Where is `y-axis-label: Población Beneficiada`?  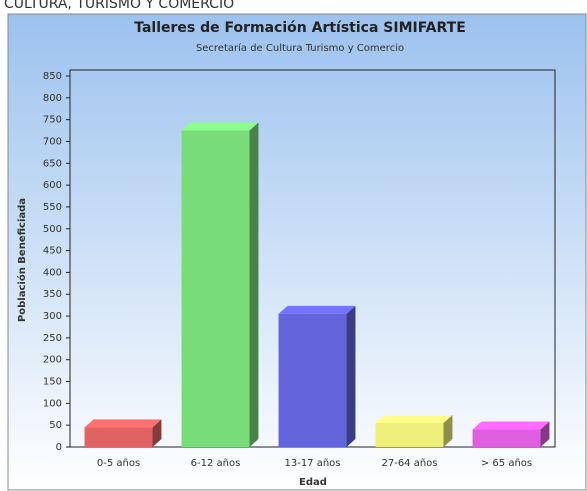
y-axis-label: Población Beneficiada is located at coordinates (22, 260).